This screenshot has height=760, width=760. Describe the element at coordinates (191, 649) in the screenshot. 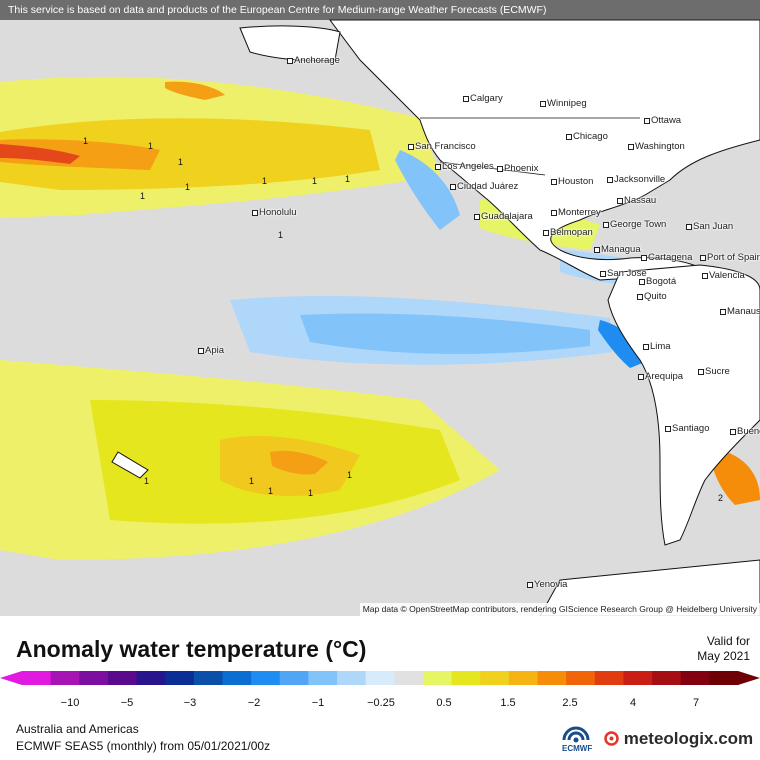

I see `legend-title: Anomaly water temperature (°C)` at that location.